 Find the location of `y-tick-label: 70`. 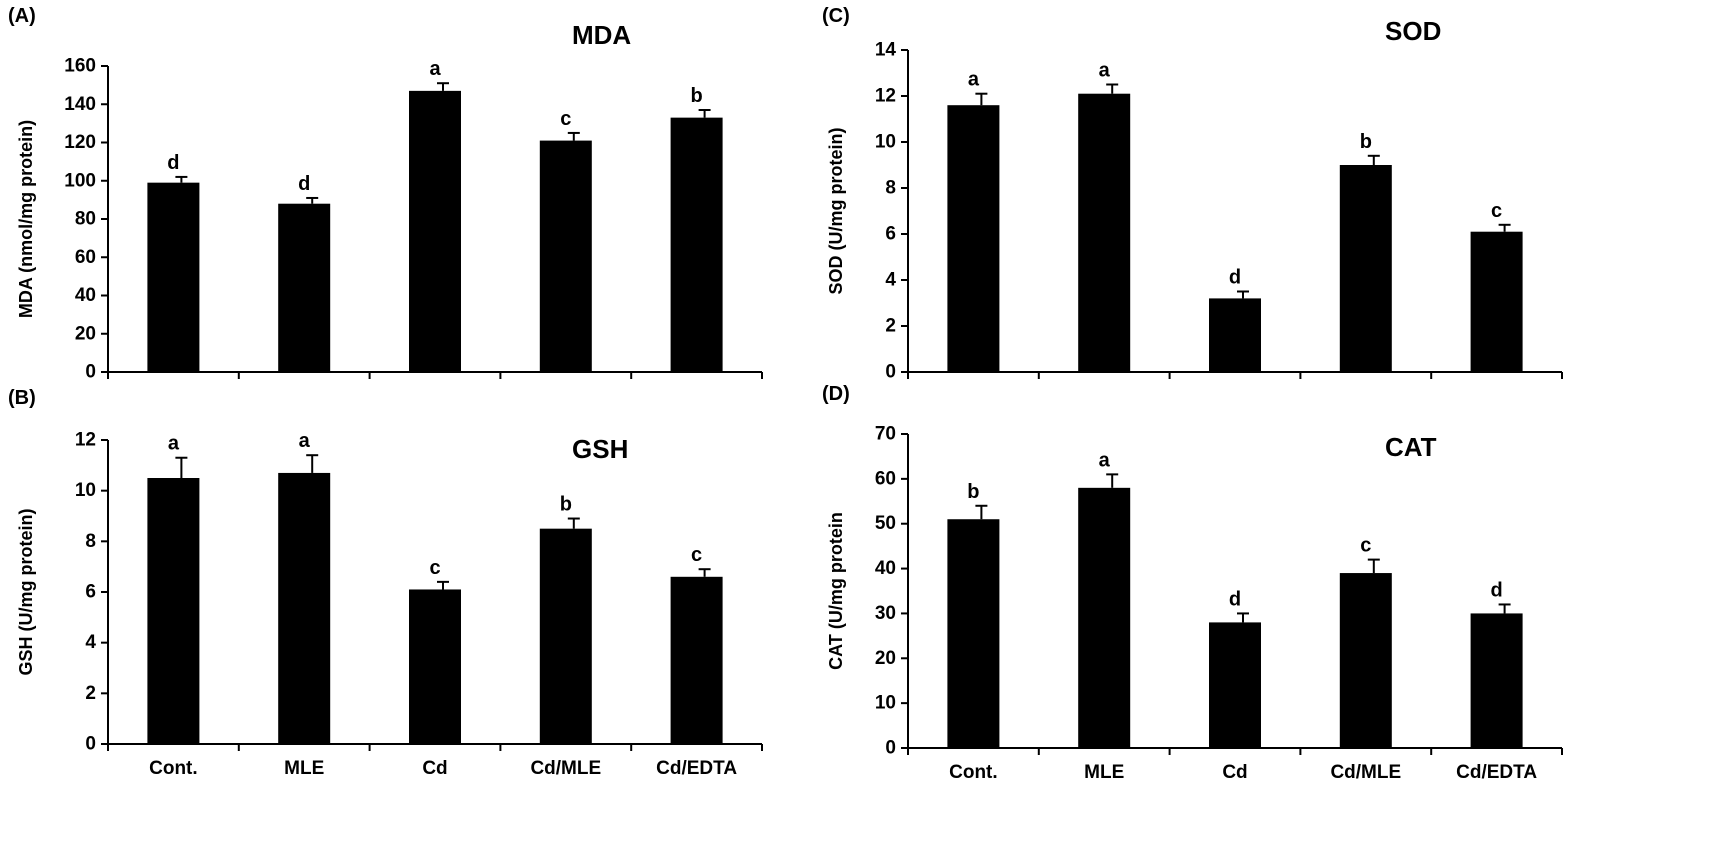

y-tick-label: 70 is located at coordinates (885, 434).